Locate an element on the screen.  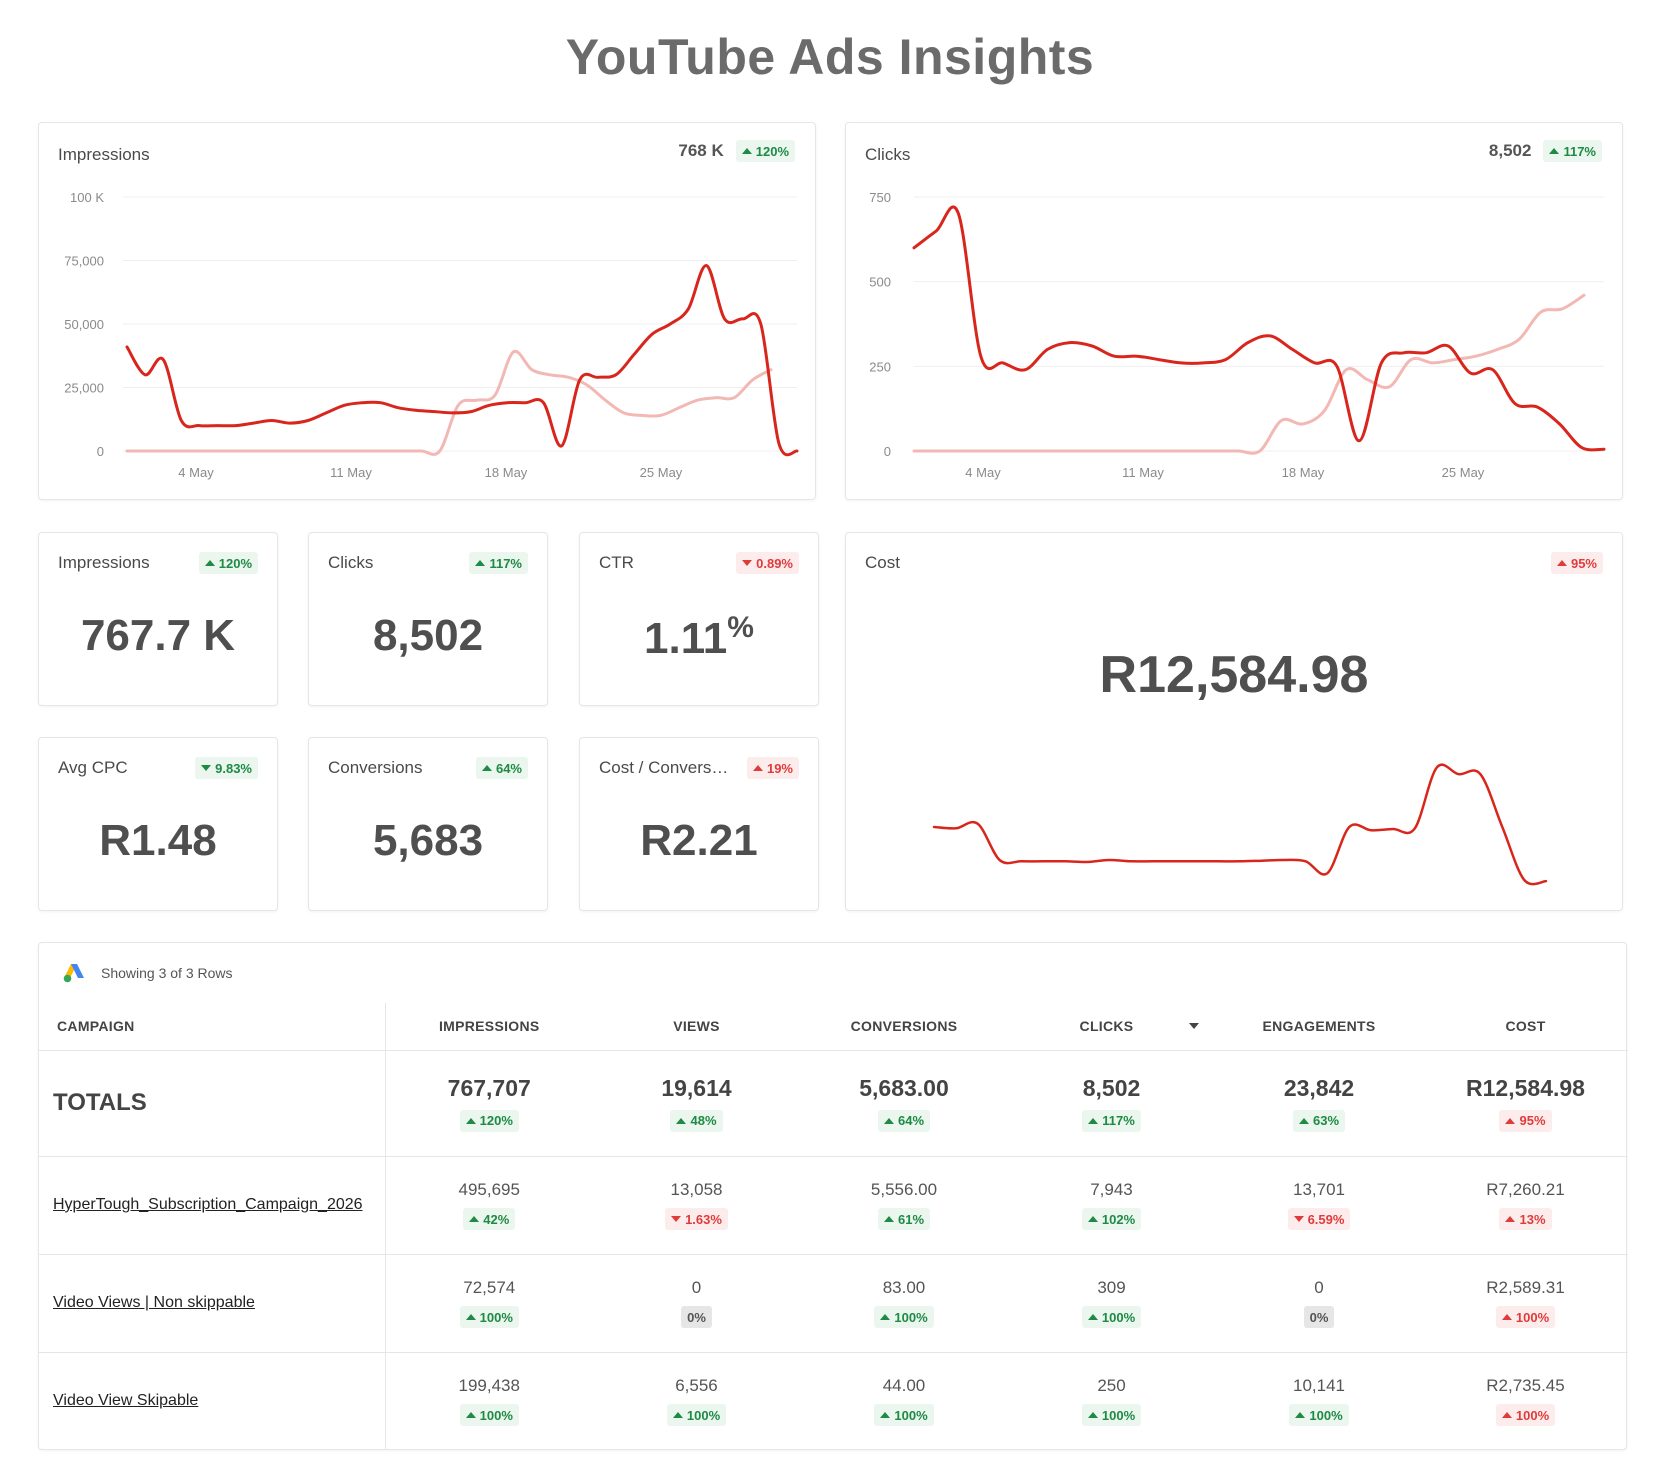
totals-impressions-change-badge: 120% is located at coordinates (489, 1120).